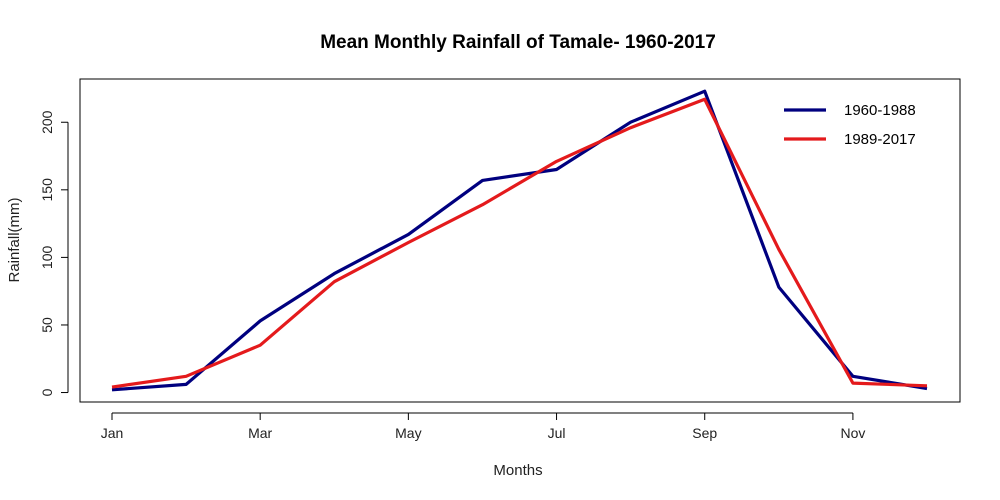 The height and width of the screenshot is (500, 1000). What do you see at coordinates (557, 433) in the screenshot?
I see `x-tick-label: Jul` at bounding box center [557, 433].